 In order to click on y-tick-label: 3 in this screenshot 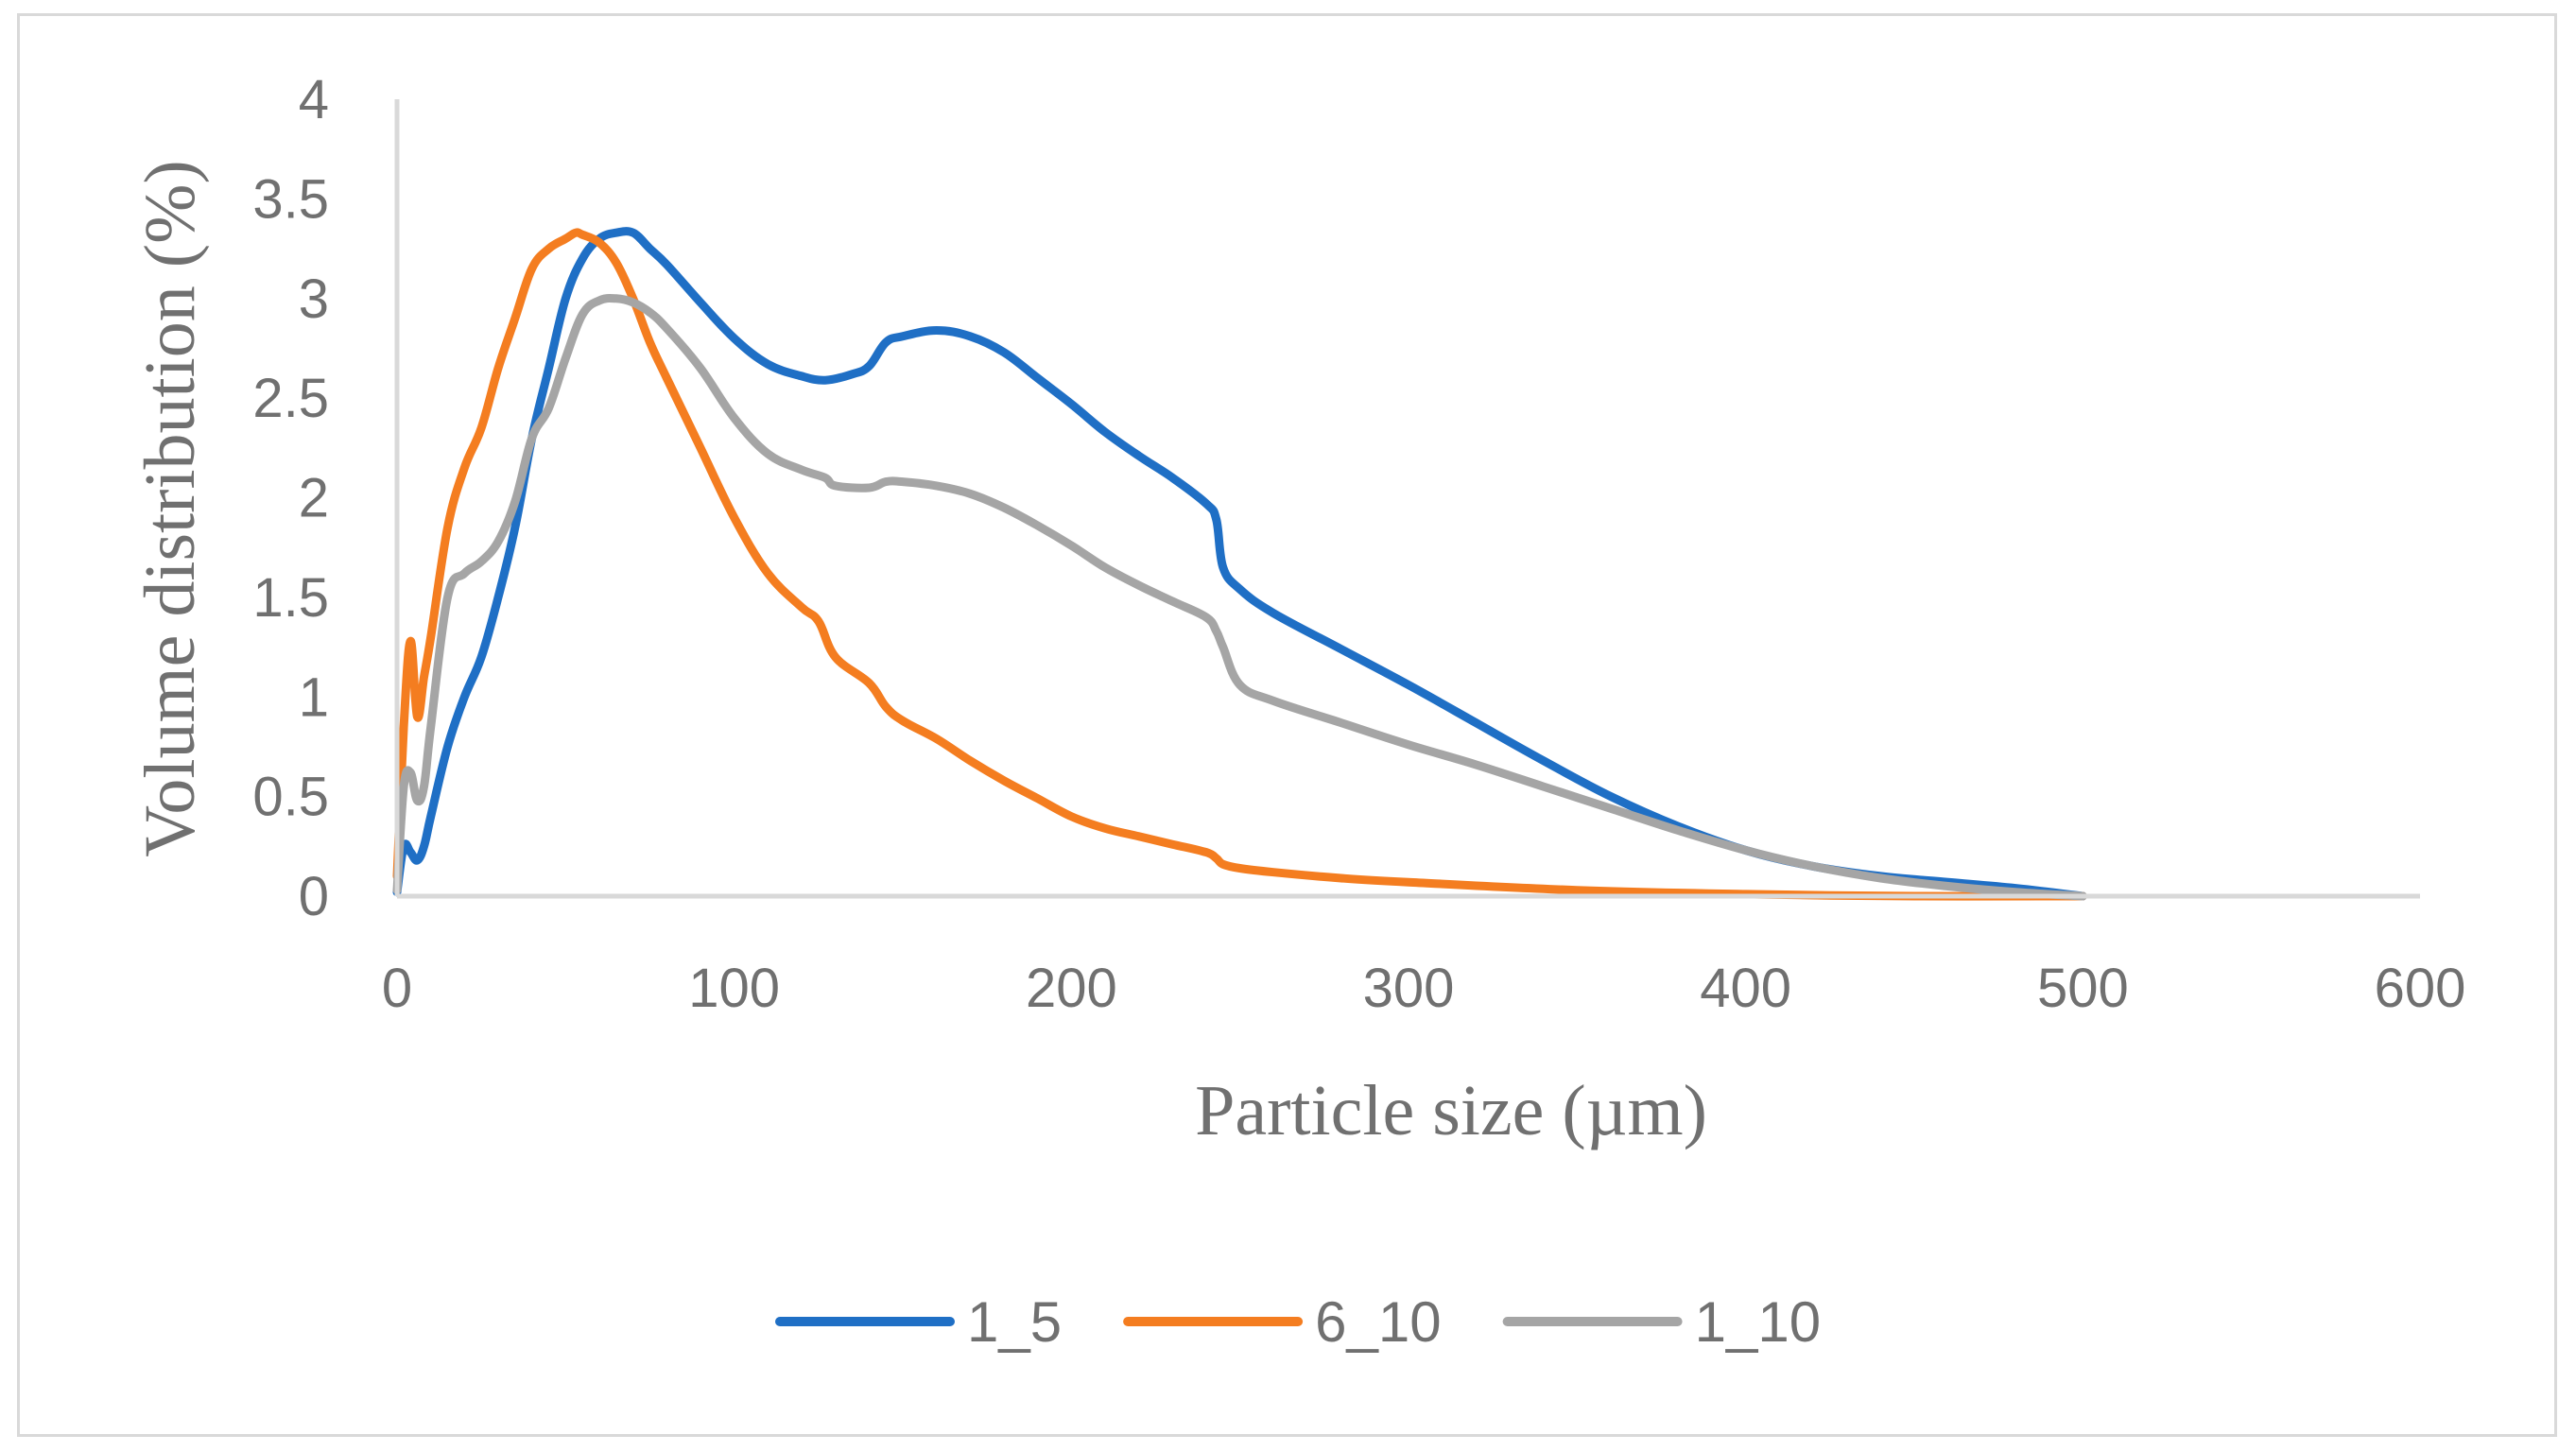, I will do `click(314, 299)`.